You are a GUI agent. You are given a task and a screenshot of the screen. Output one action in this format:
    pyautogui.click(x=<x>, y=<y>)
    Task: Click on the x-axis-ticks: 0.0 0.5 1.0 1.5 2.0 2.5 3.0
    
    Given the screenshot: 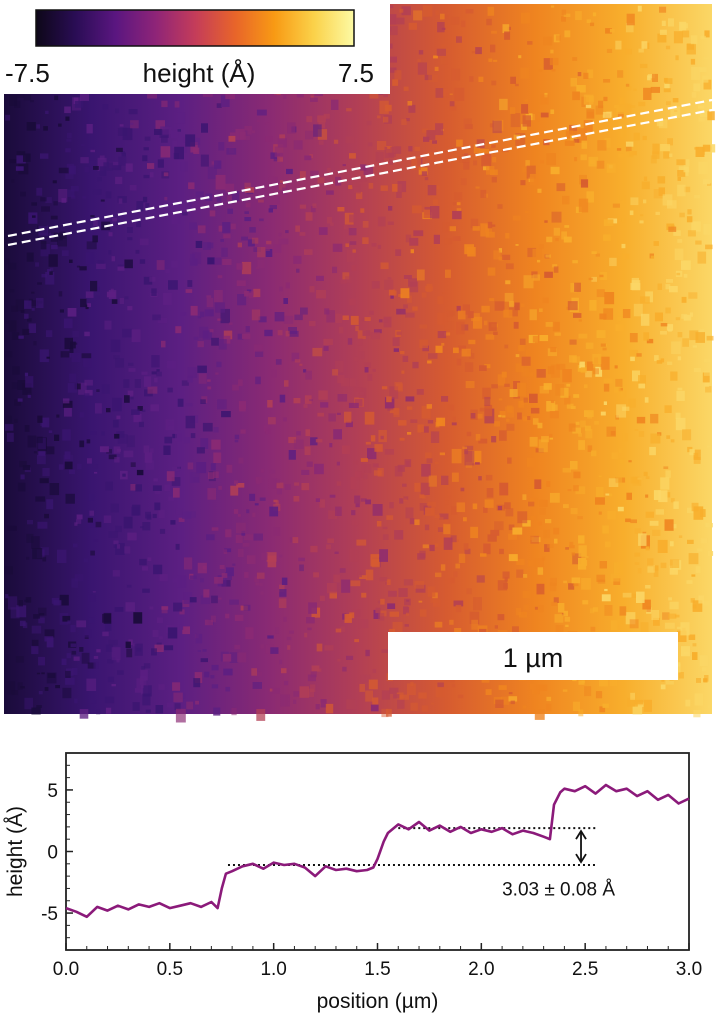 What is the action you would take?
    pyautogui.click(x=377, y=961)
    